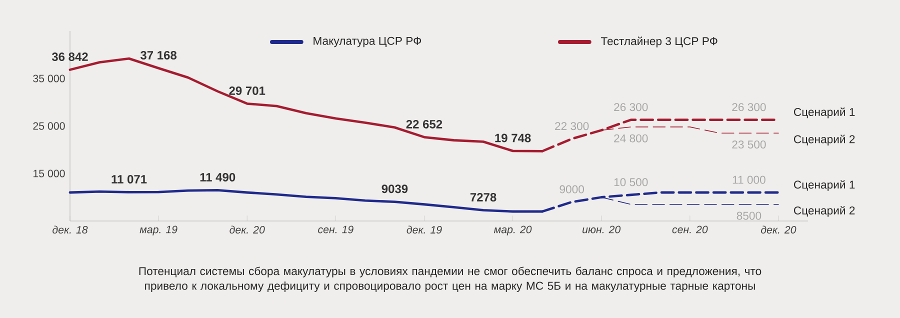 The width and height of the screenshot is (900, 318). I want to click on data-label: 8500, so click(749, 216).